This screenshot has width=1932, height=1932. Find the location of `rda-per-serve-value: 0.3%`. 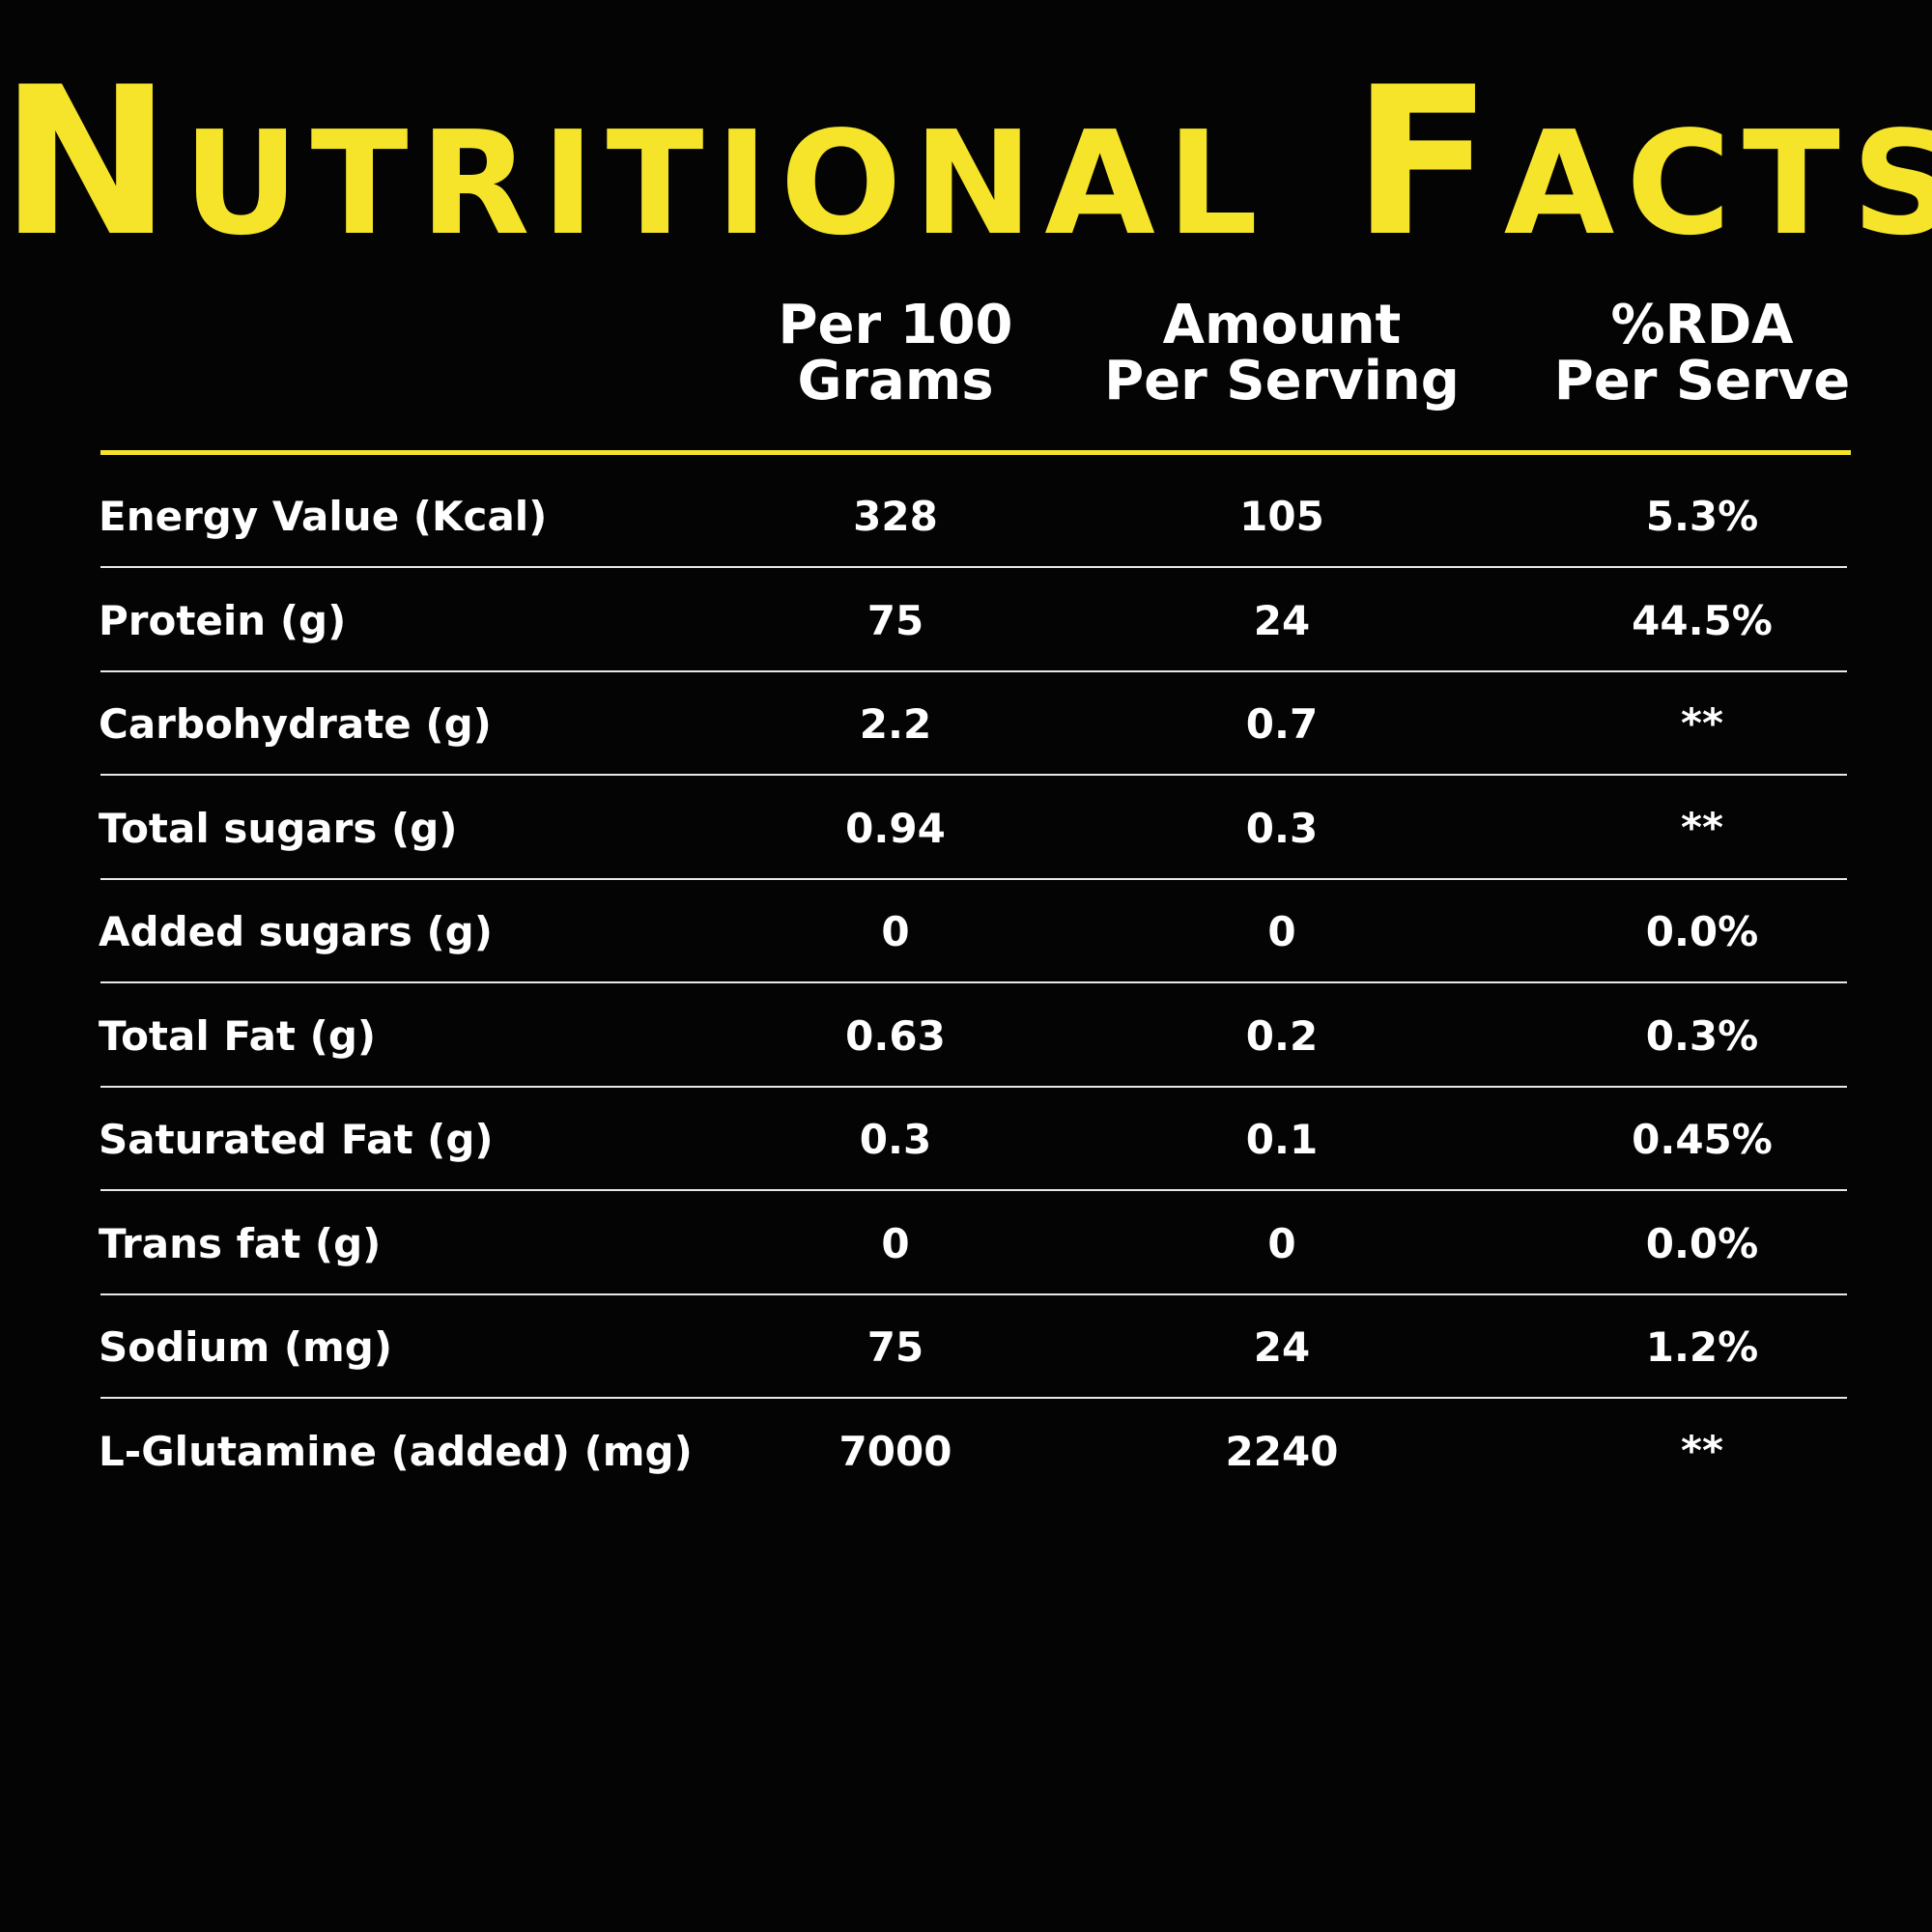

rda-per-serve-value: 0.3% is located at coordinates (1702, 1036).